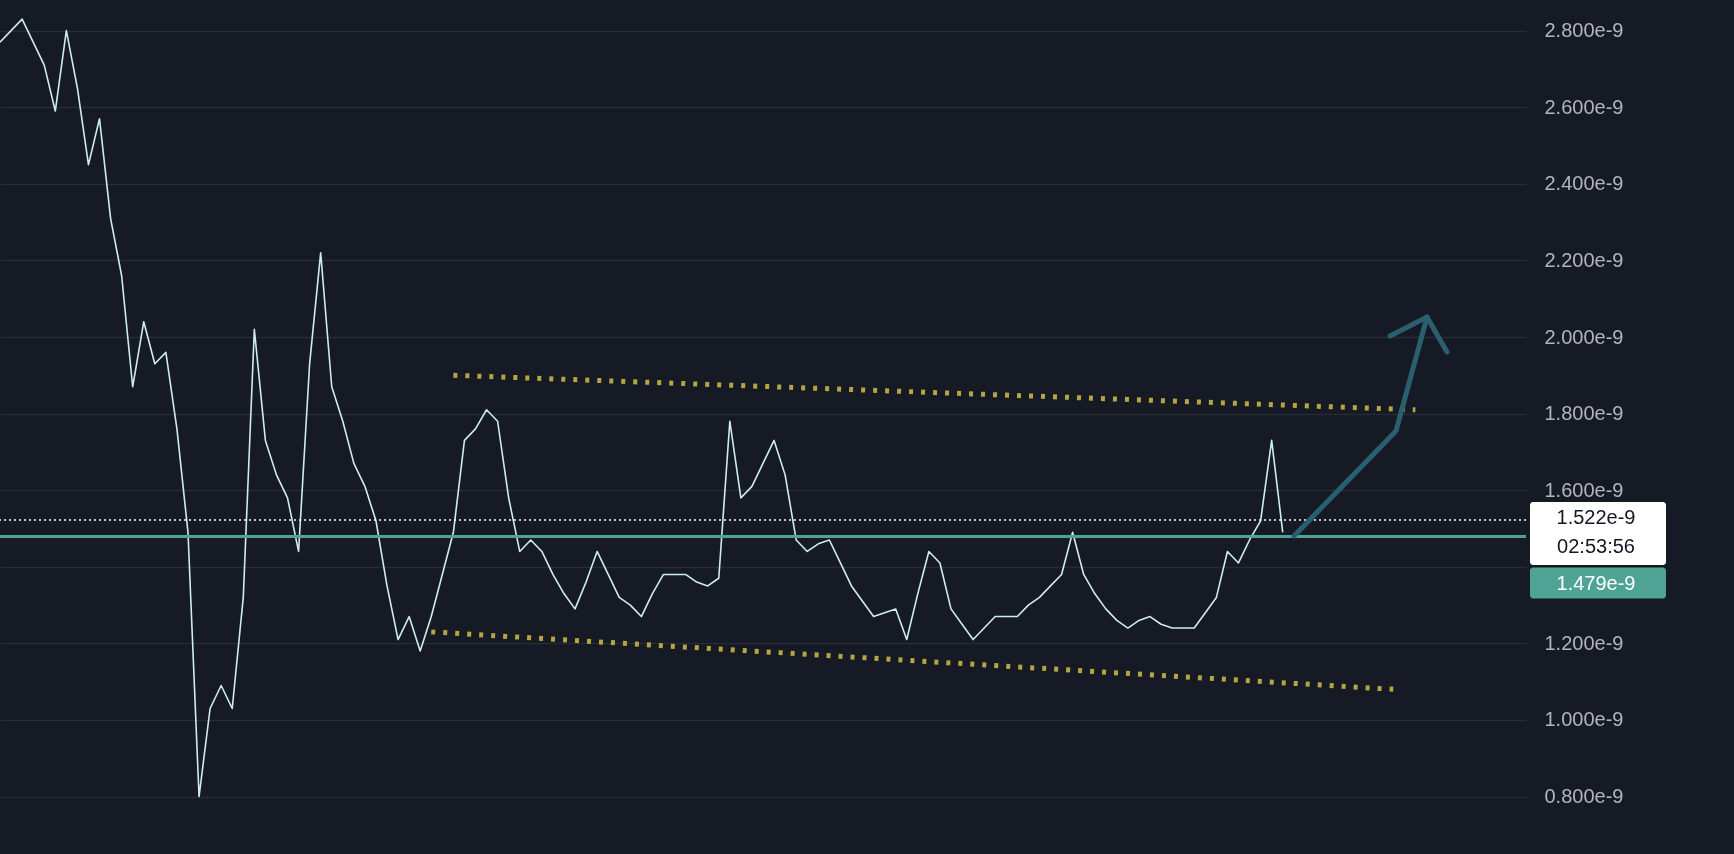 The image size is (1734, 854). Describe the element at coordinates (1584, 183) in the screenshot. I see `y-tick-label: 2.400e-9` at that location.